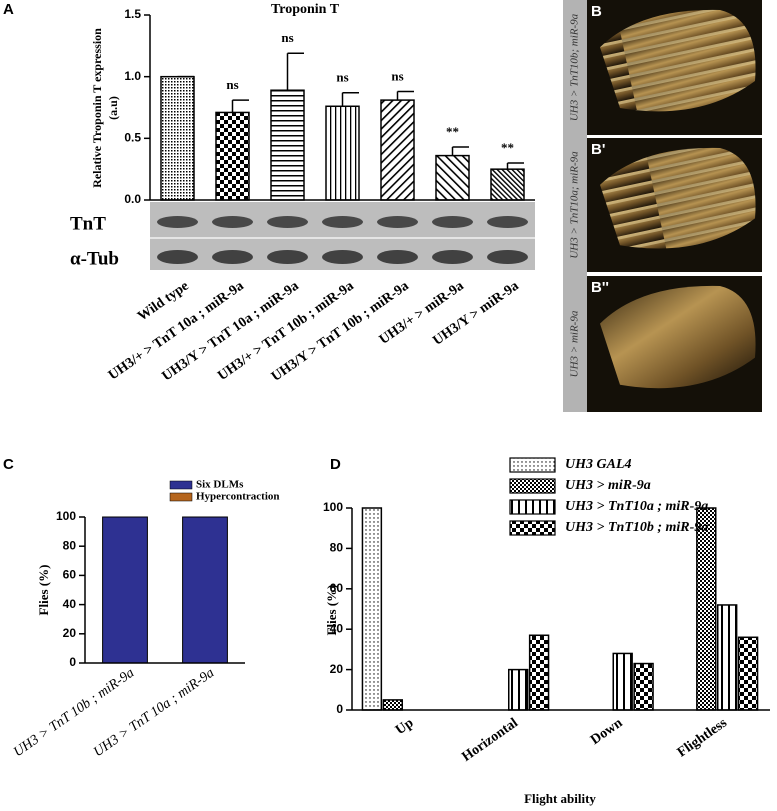  Describe the element at coordinates (490, 740) in the screenshot. I see `x-tick-label: Horizontal` at that location.